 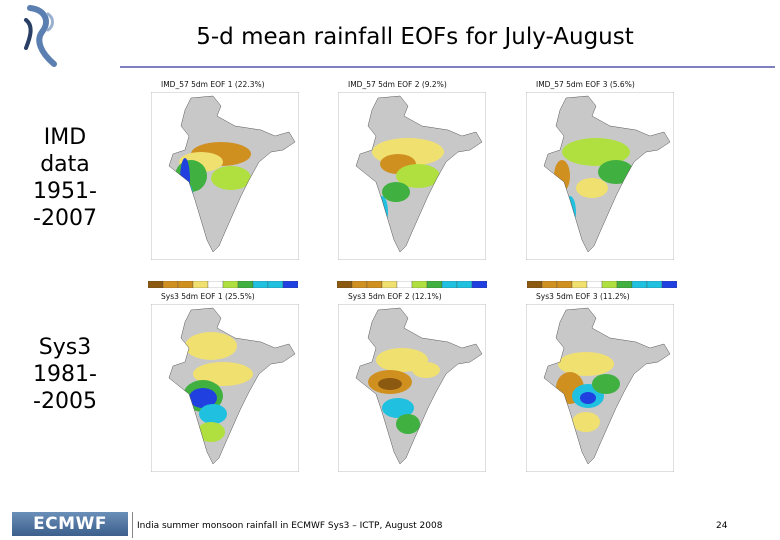 I want to click on row-label-line: -2005, so click(x=65, y=401).